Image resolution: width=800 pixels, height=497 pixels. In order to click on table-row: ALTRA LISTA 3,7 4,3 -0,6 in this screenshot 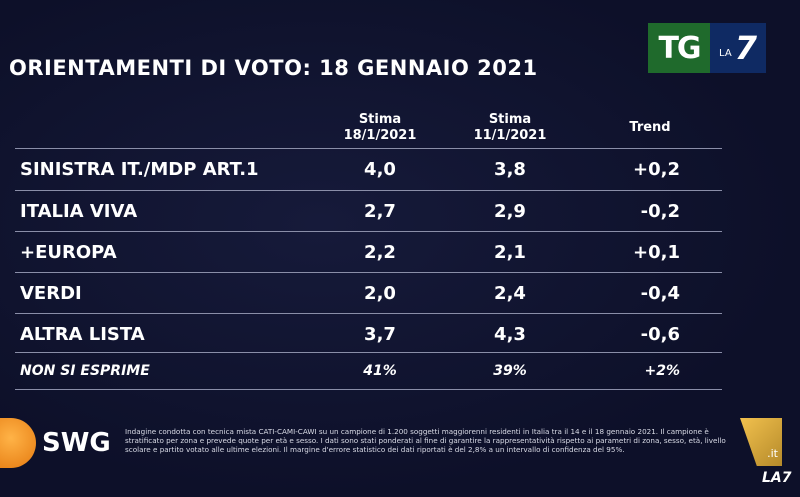, I will do `click(368, 333)`.